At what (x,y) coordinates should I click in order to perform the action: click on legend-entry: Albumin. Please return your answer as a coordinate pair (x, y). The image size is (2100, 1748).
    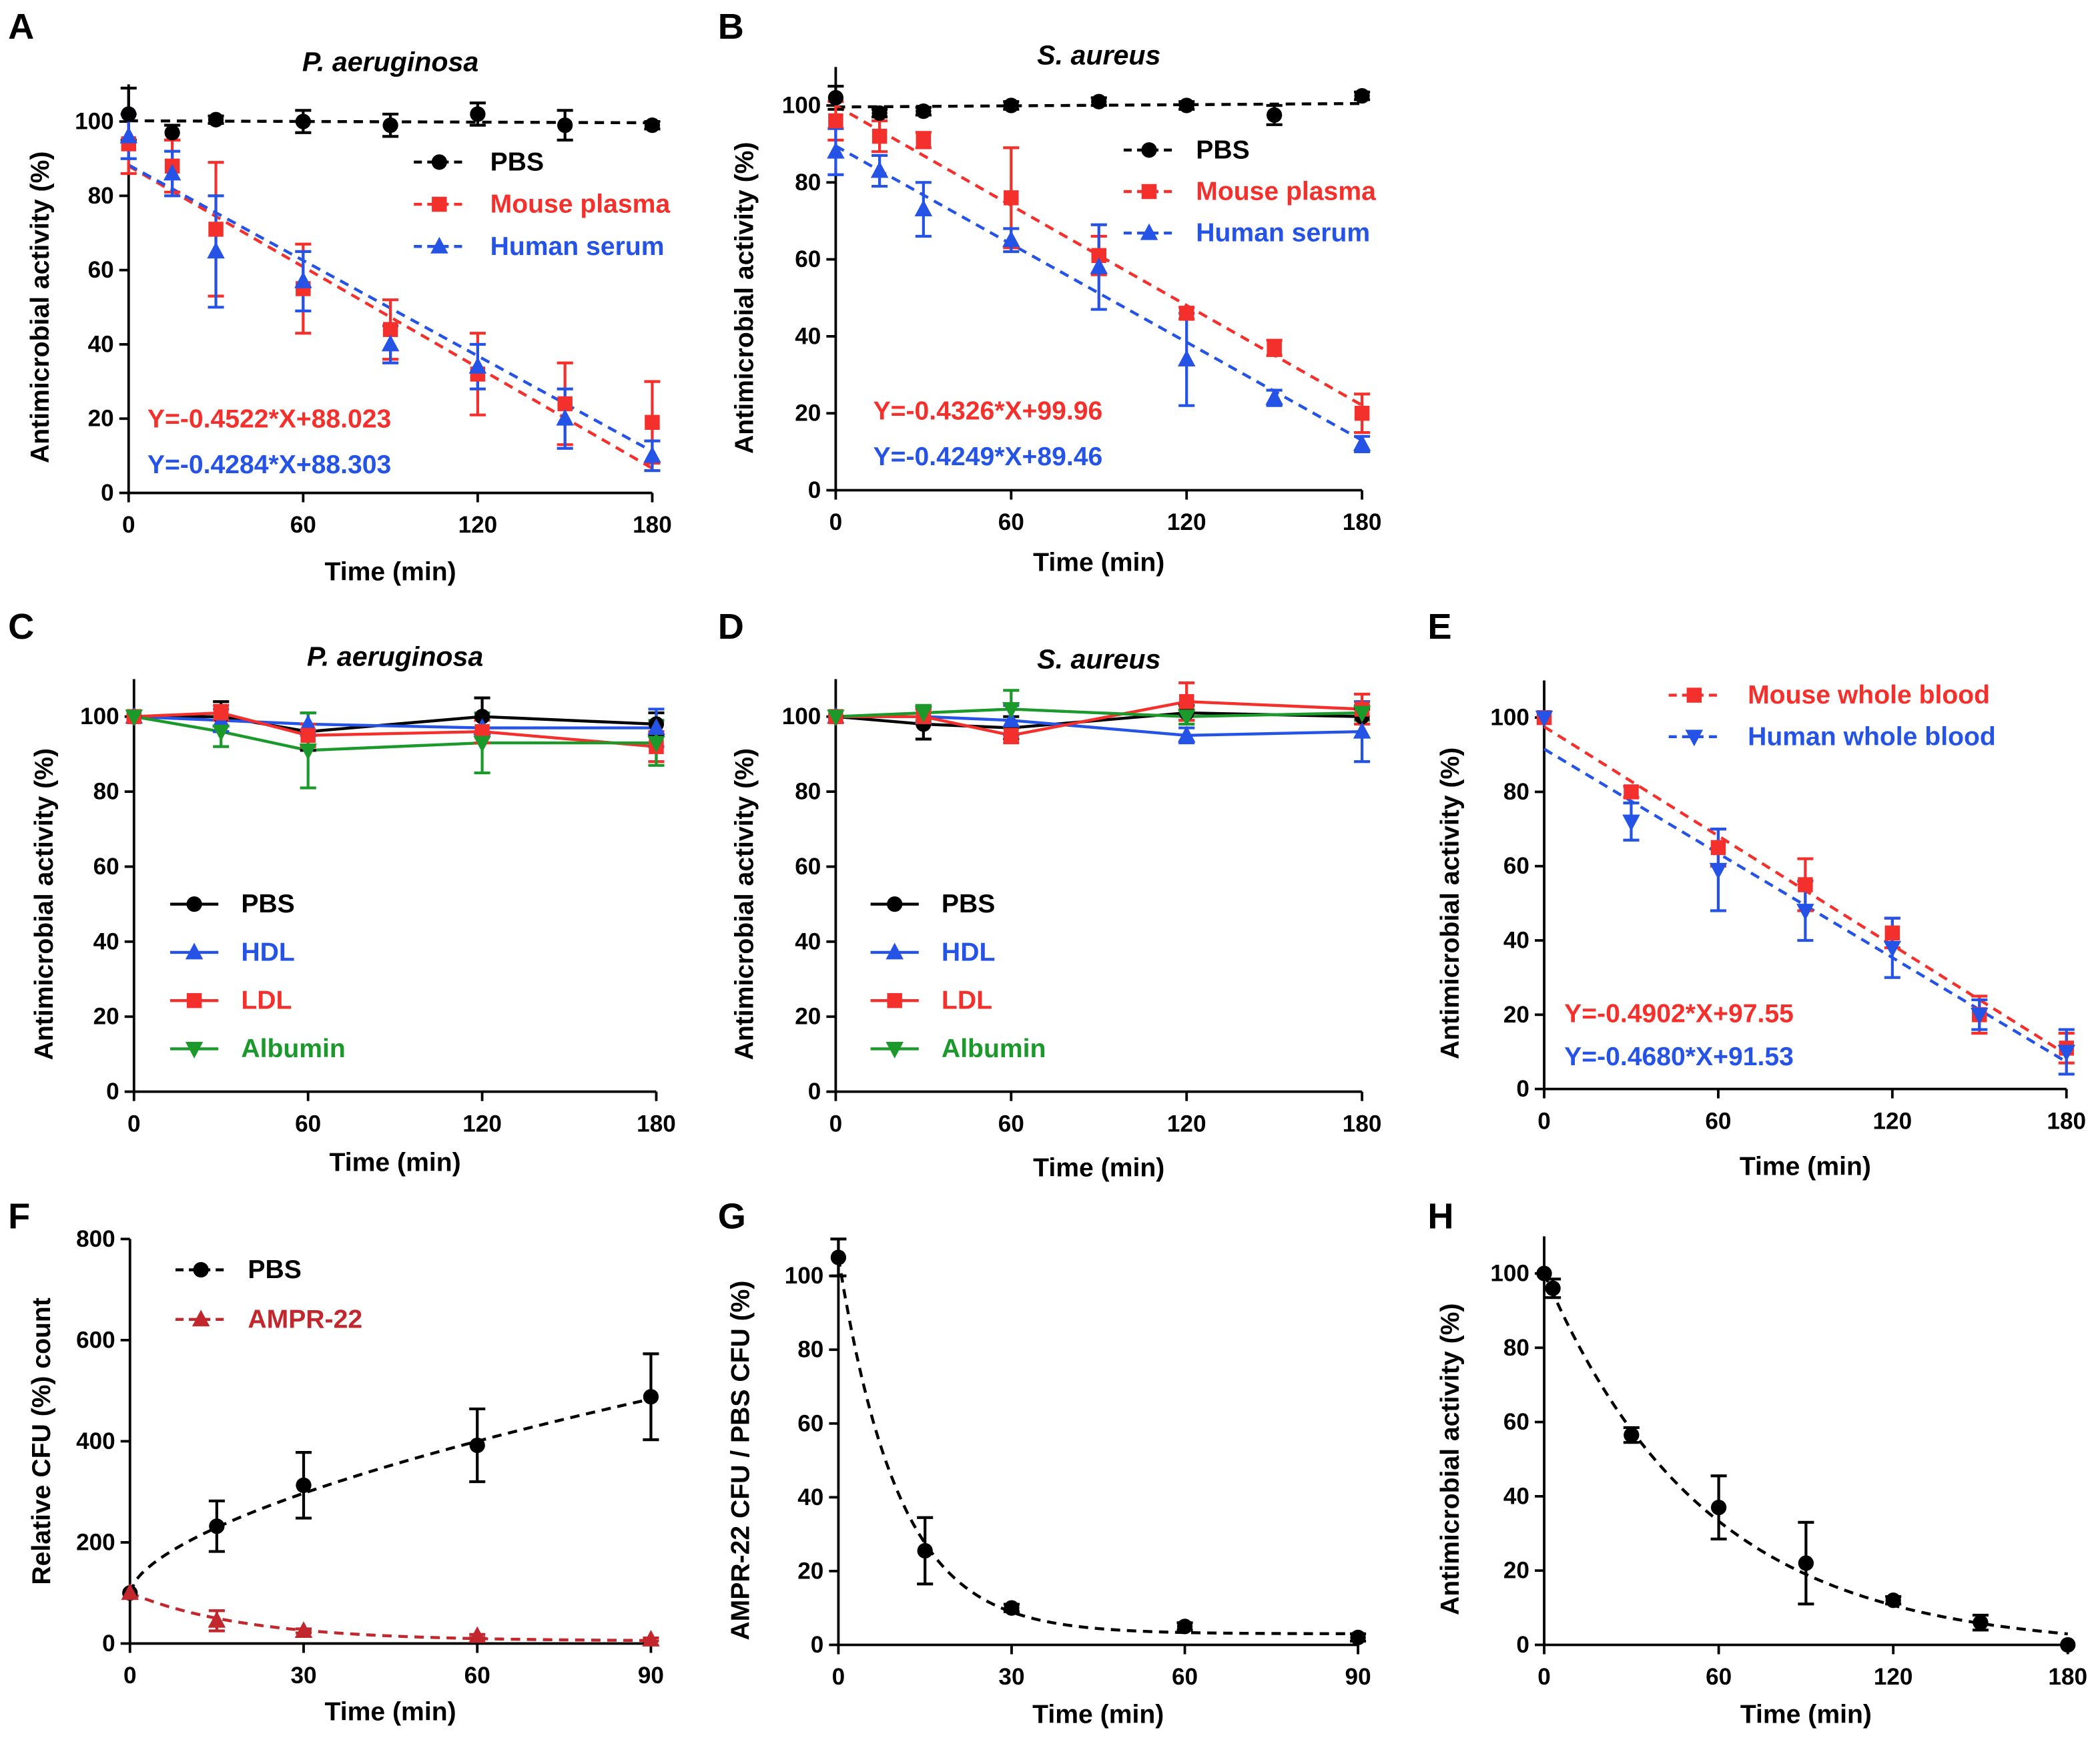
    Looking at the image, I should click on (257, 1049).